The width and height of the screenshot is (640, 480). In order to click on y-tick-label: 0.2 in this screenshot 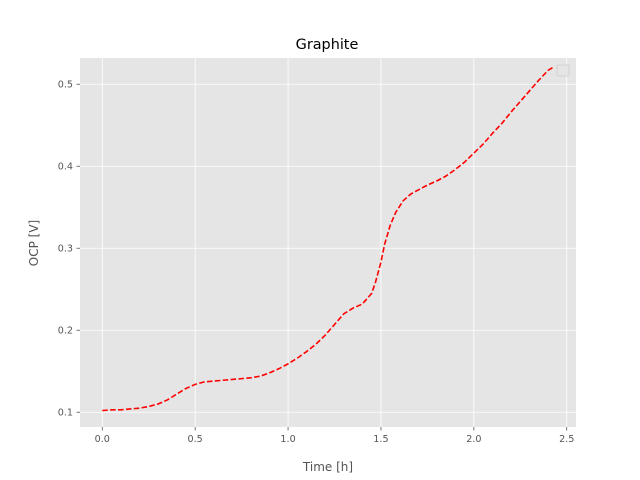, I will do `click(65, 331)`.